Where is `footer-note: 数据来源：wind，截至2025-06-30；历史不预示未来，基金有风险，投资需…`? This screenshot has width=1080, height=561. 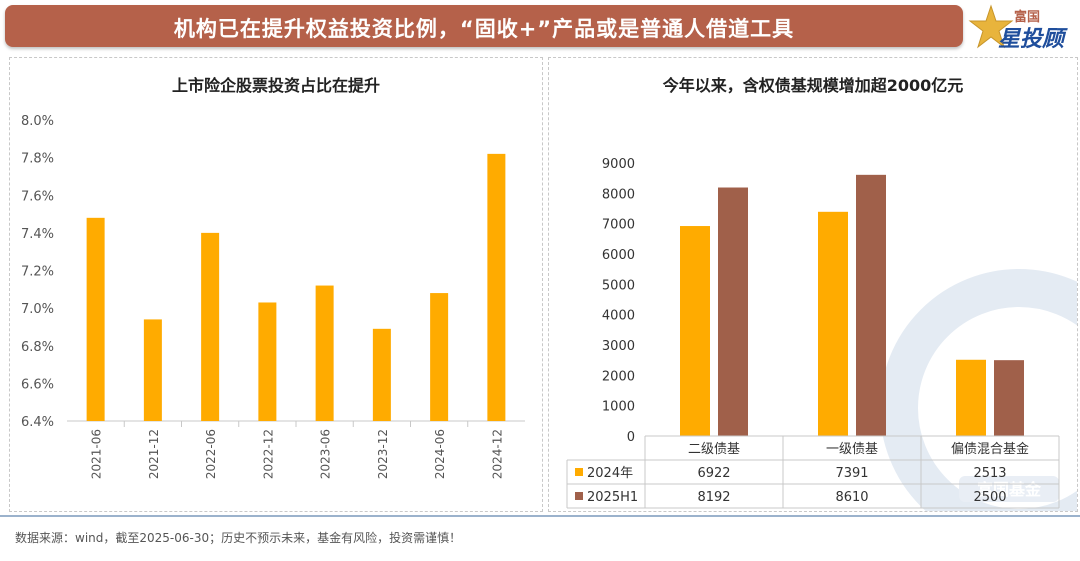
footer-note: 数据来源：wind，截至2025-06-30；历史不预示未来，基金有风险，投资需… is located at coordinates (238, 538).